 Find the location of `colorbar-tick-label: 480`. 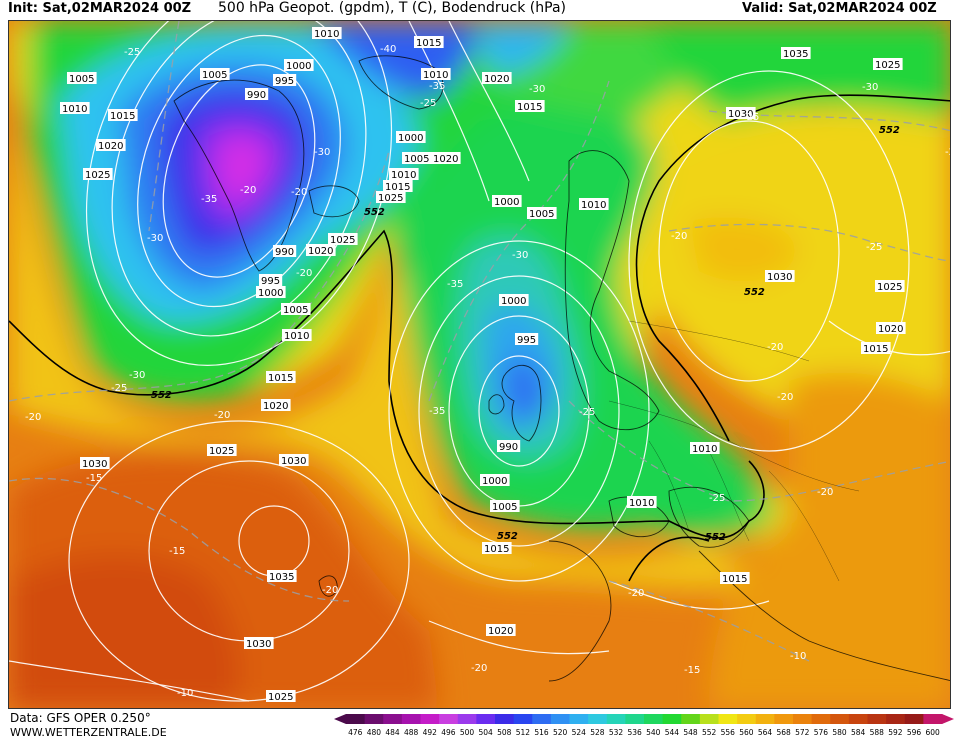

colorbar-tick-label: 480 is located at coordinates (374, 732).